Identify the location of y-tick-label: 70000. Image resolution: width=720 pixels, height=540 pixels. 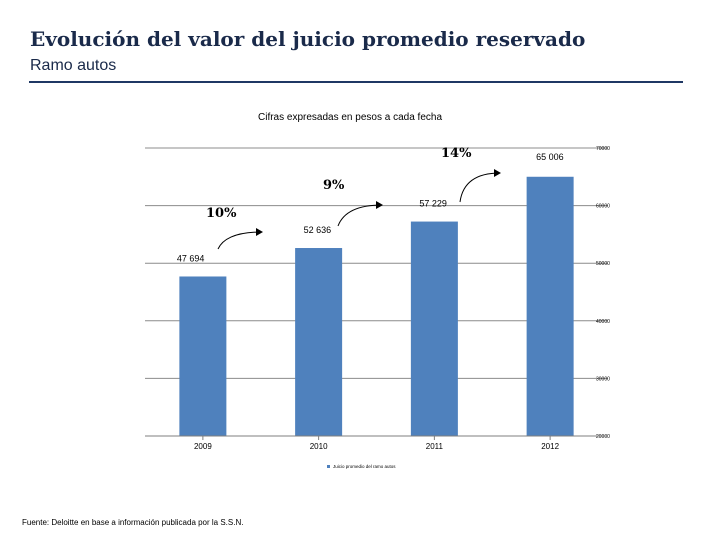
(603, 149).